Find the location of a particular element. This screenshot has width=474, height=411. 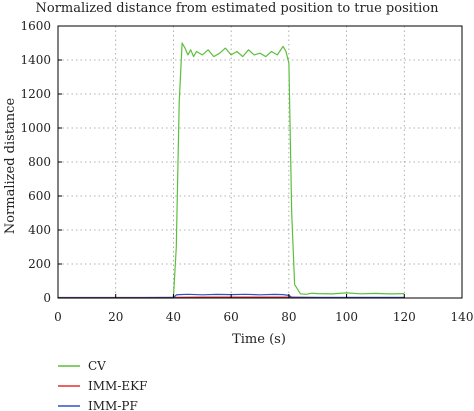

x-tick-label: 120 is located at coordinates (404, 317).